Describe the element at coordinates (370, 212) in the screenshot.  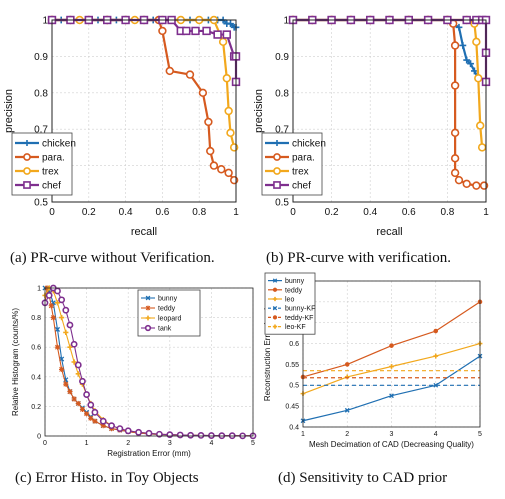
I see `x-tick-label: 0.4` at that location.